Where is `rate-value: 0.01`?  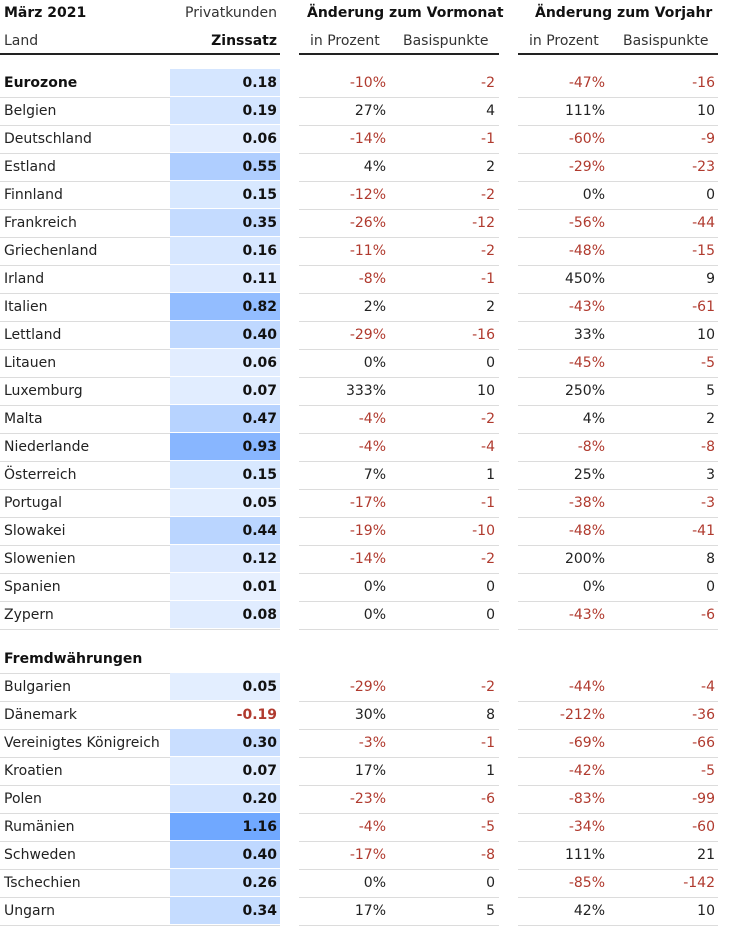 rate-value: 0.01 is located at coordinates (259, 587).